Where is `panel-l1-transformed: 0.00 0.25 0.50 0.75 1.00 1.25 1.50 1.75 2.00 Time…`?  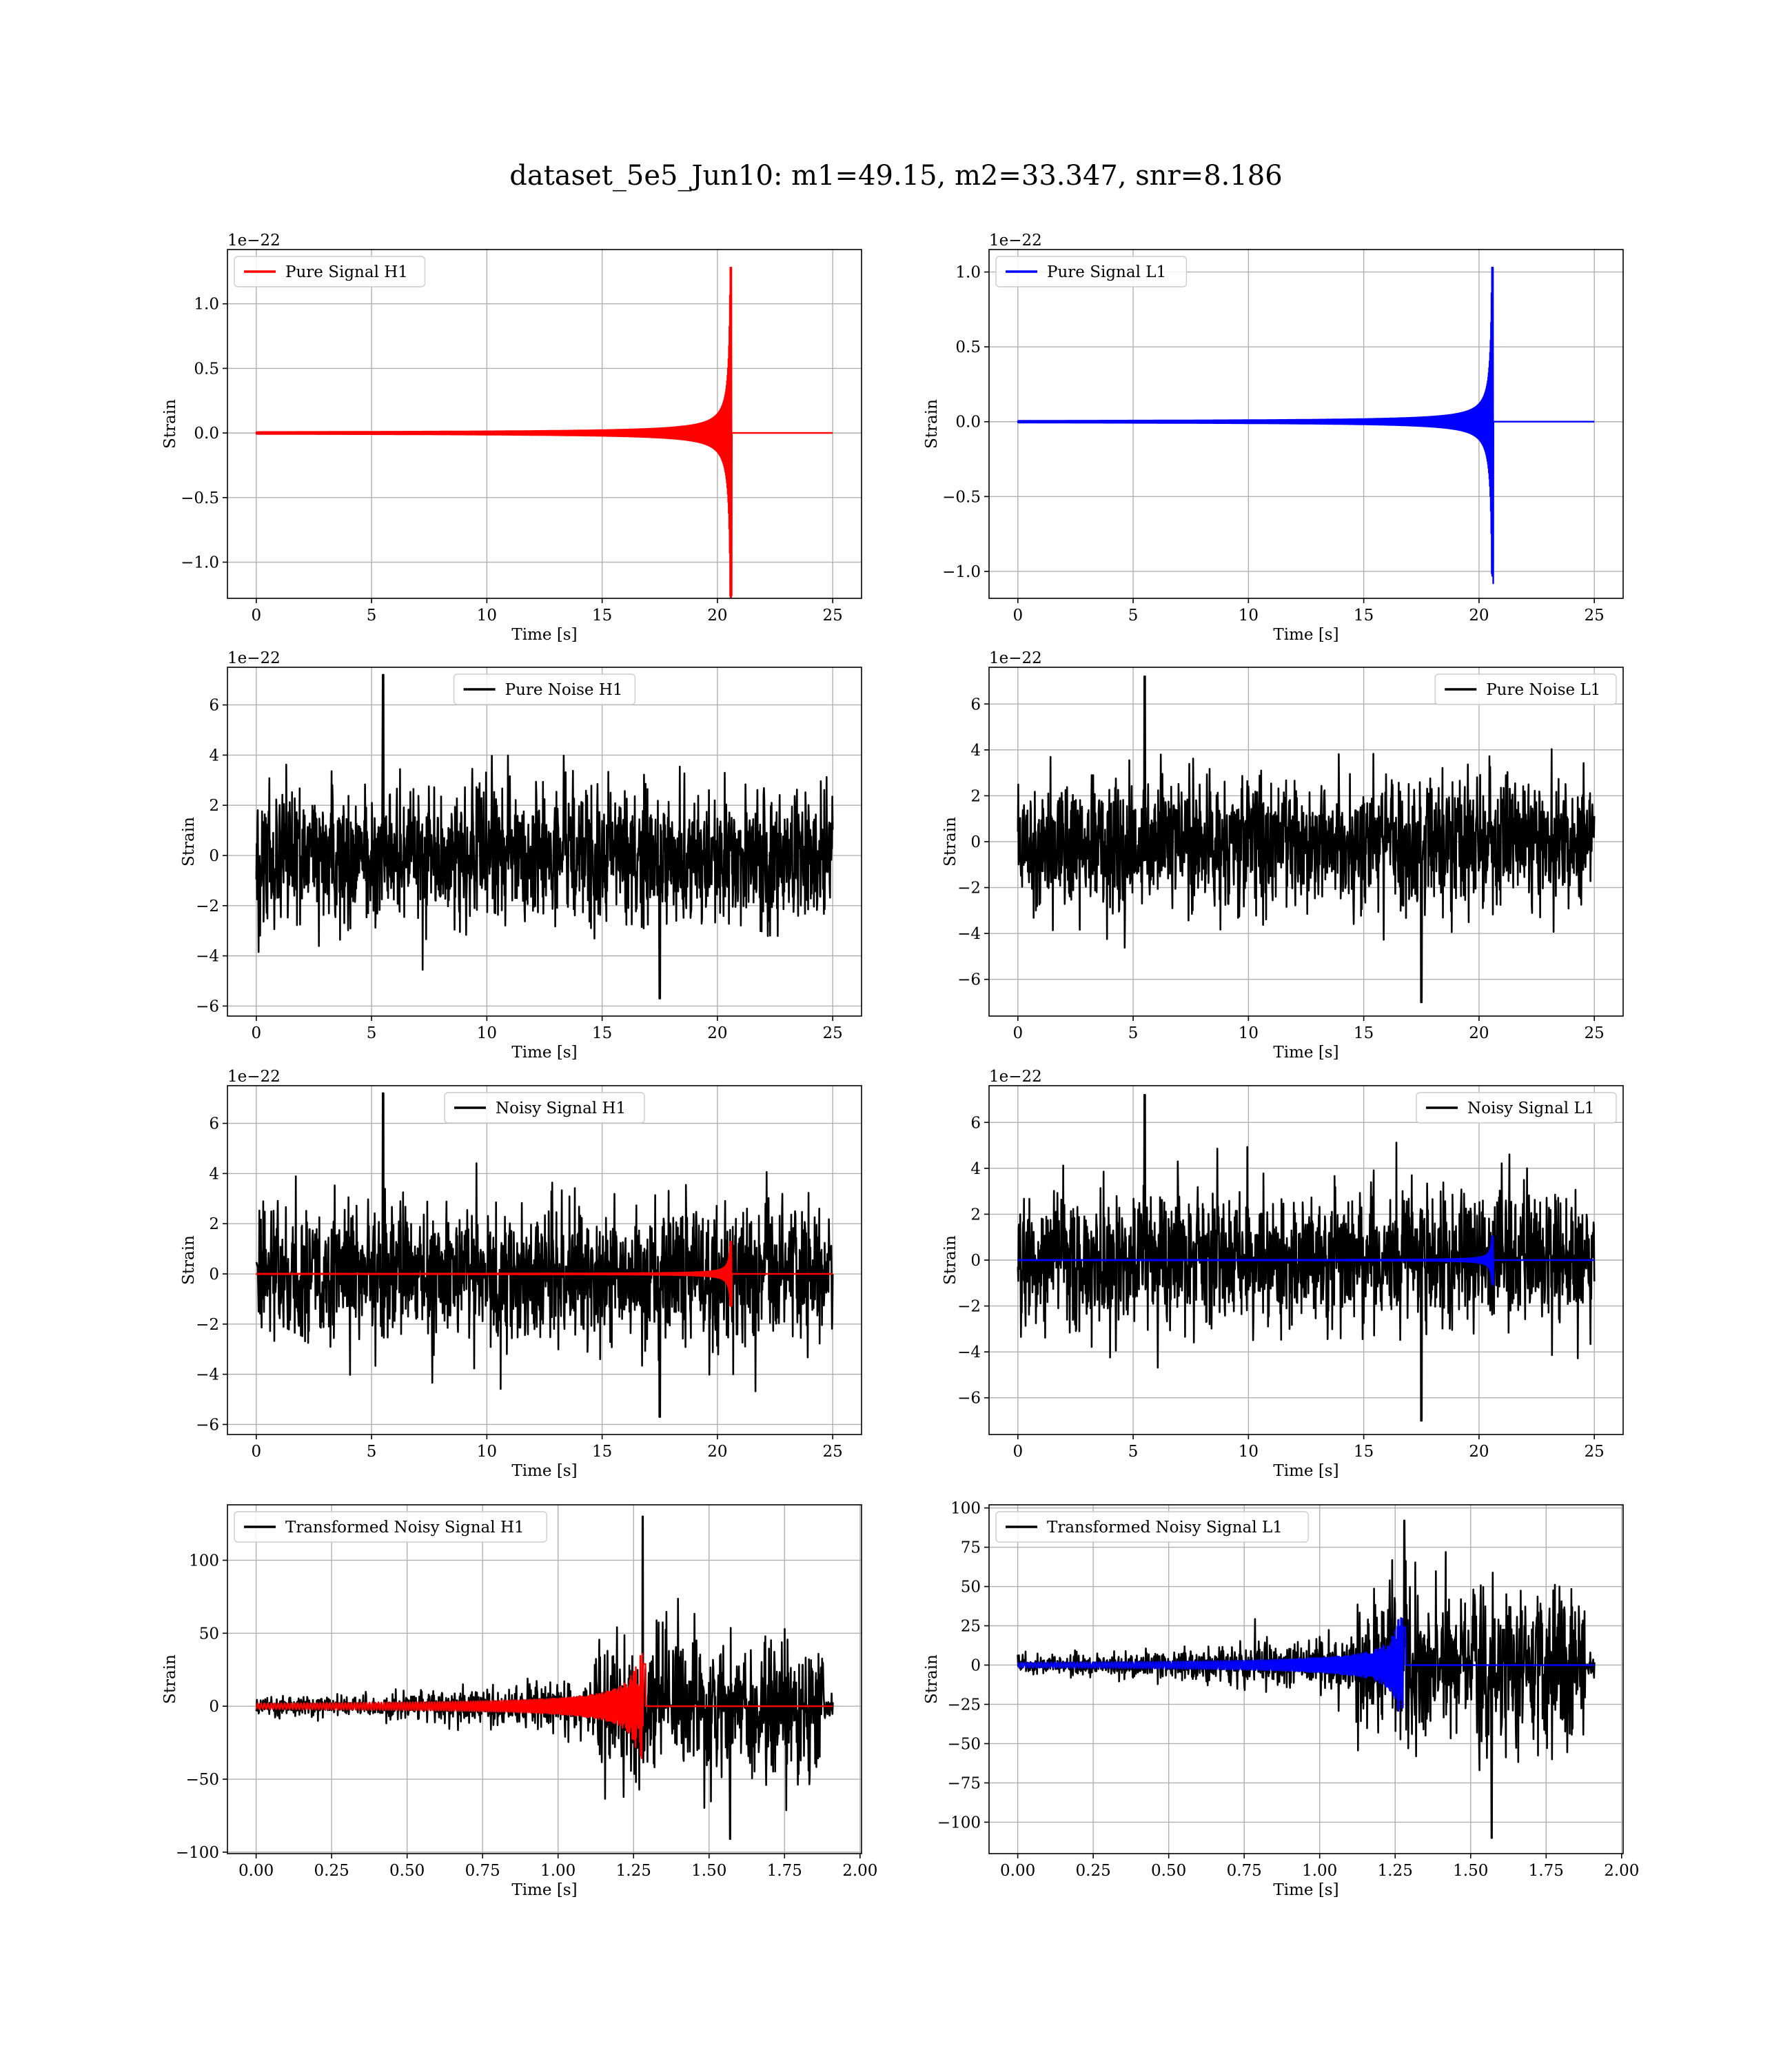
panel-l1-transformed: 0.00 0.25 0.50 0.75 1.00 1.25 1.50 1.75 2.00 Time… is located at coordinates (1281, 1699).